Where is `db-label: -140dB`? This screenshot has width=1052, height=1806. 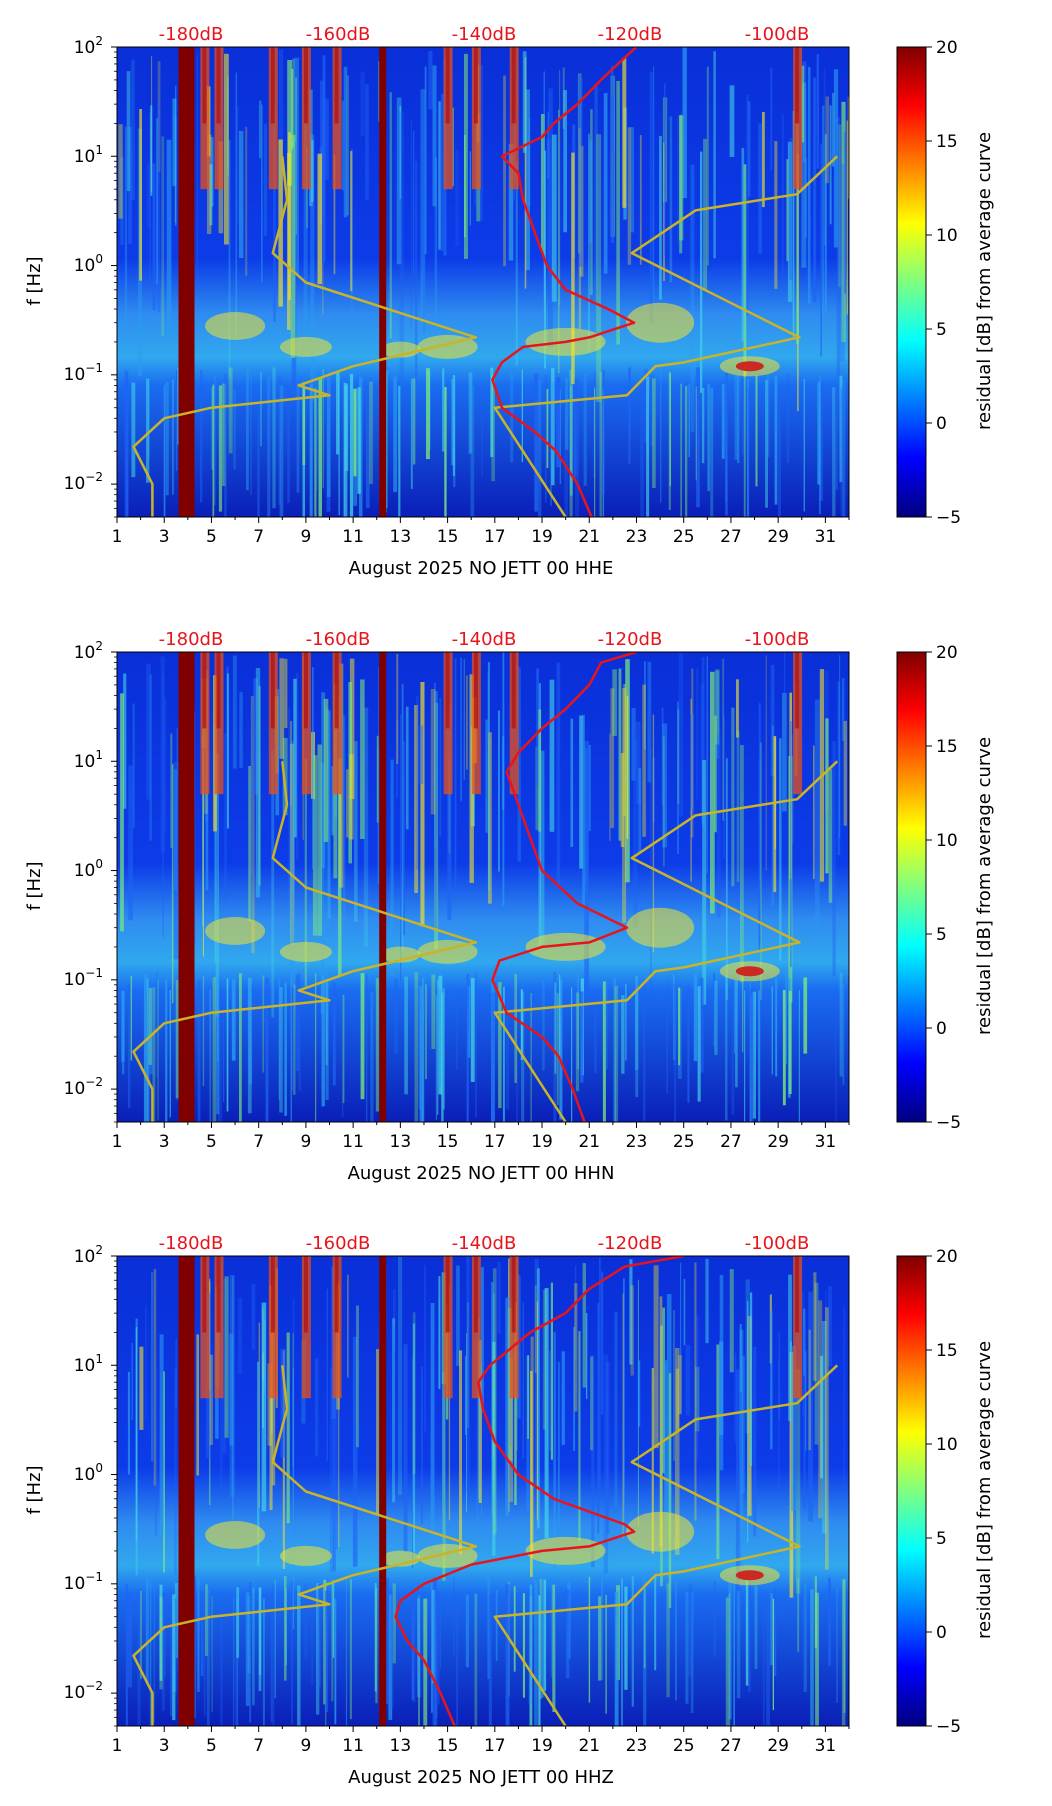
db-label: -140dB is located at coordinates (484, 639).